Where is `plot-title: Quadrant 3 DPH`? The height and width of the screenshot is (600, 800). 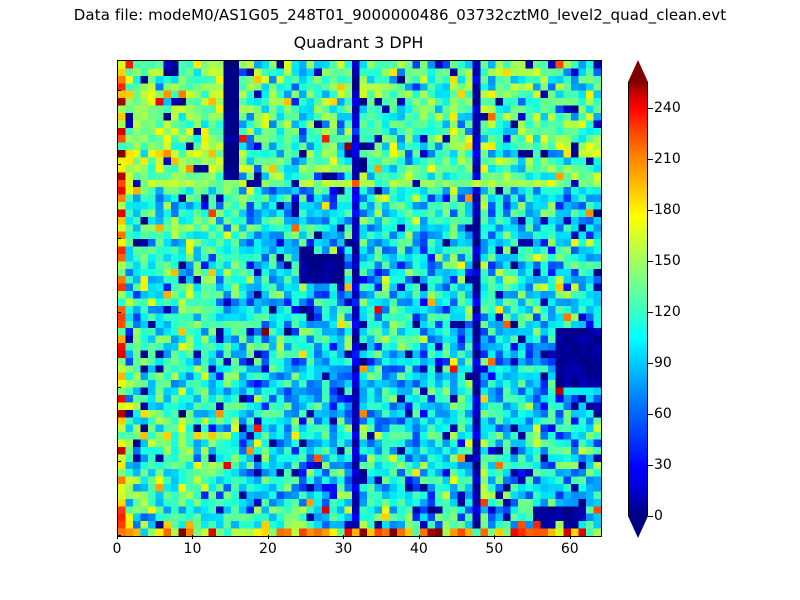 plot-title: Quadrant 3 DPH is located at coordinates (358, 42).